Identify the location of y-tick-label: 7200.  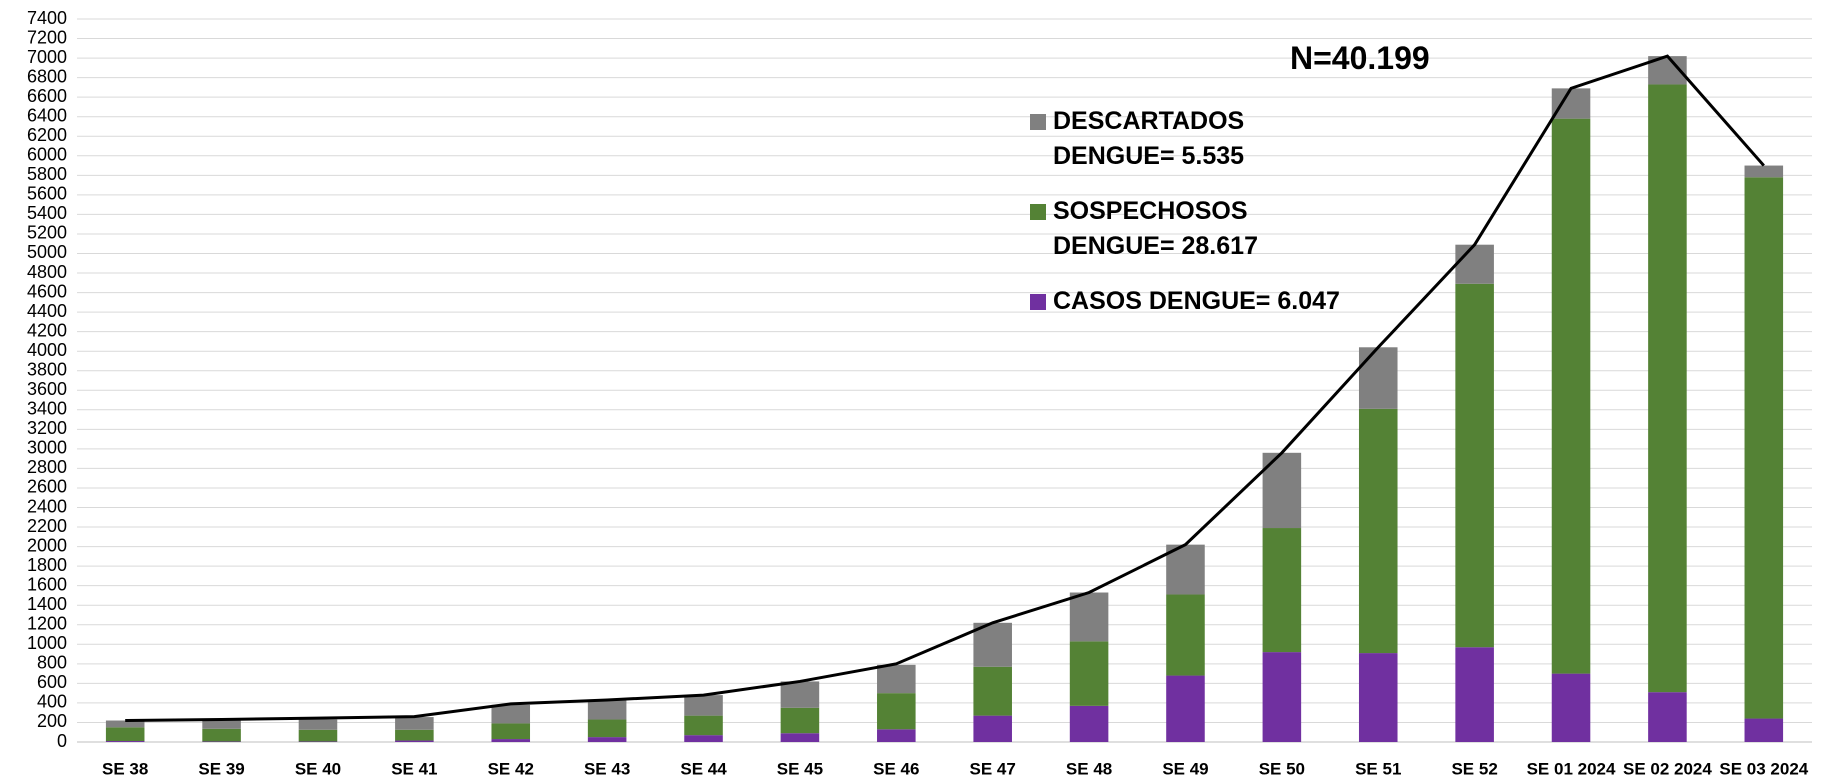
(47, 37).